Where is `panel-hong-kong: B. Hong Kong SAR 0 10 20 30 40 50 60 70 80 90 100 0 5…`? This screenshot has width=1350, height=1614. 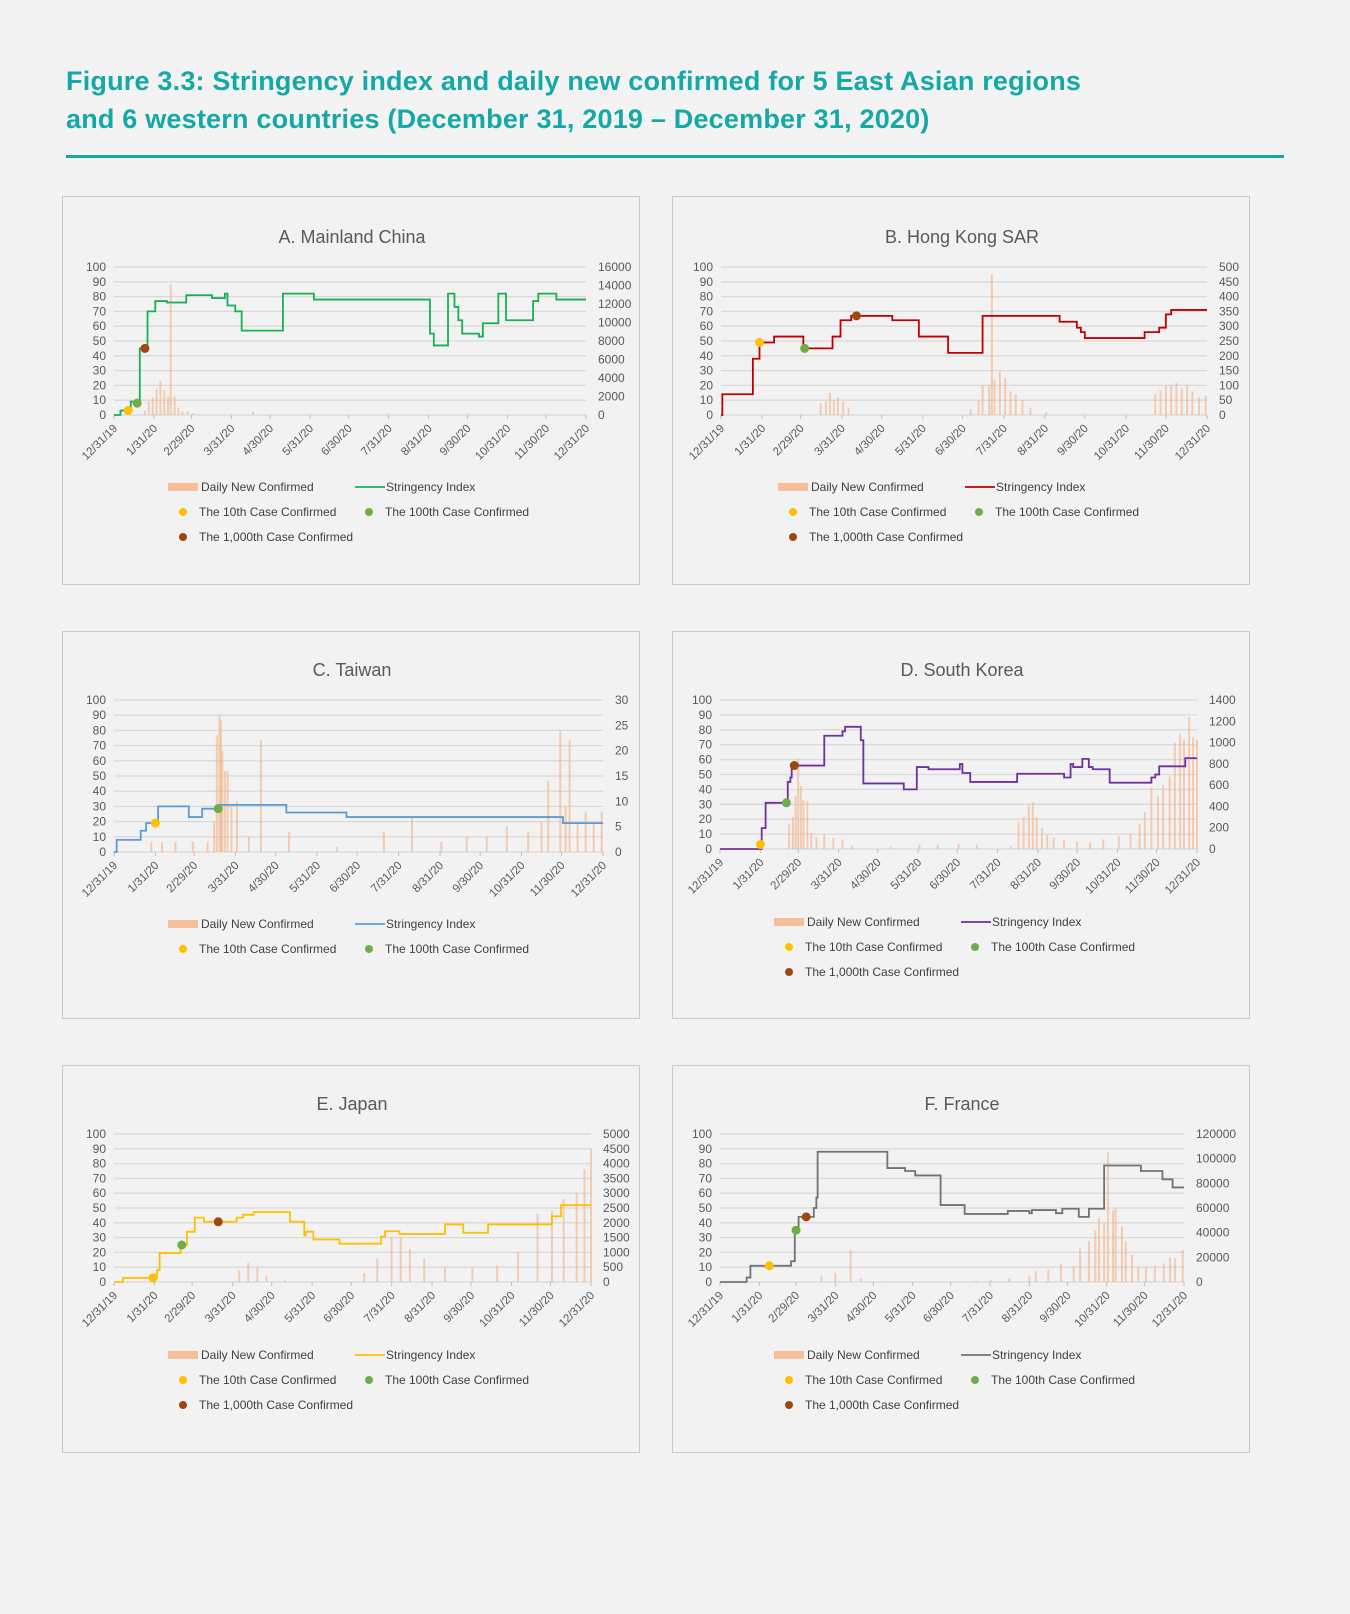 panel-hong-kong: B. Hong Kong SAR 0 10 20 30 40 50 60 70 80 90 100 0 5… is located at coordinates (961, 390).